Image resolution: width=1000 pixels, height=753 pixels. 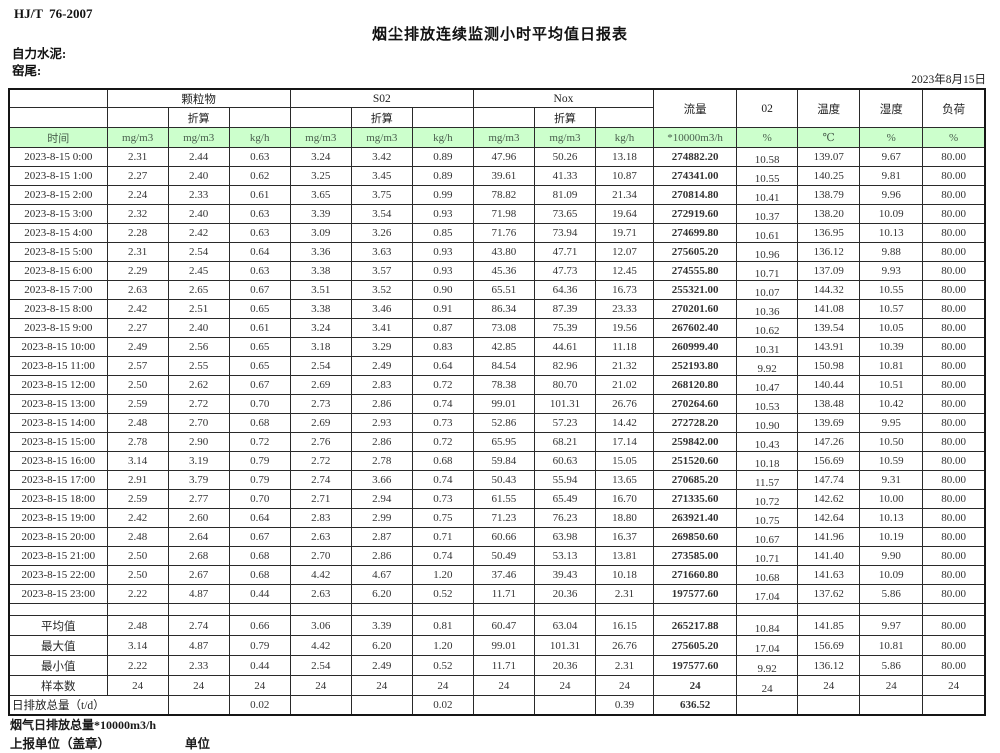 I want to click on time-cell: 2023-8-15 22:00, so click(x=58, y=575).